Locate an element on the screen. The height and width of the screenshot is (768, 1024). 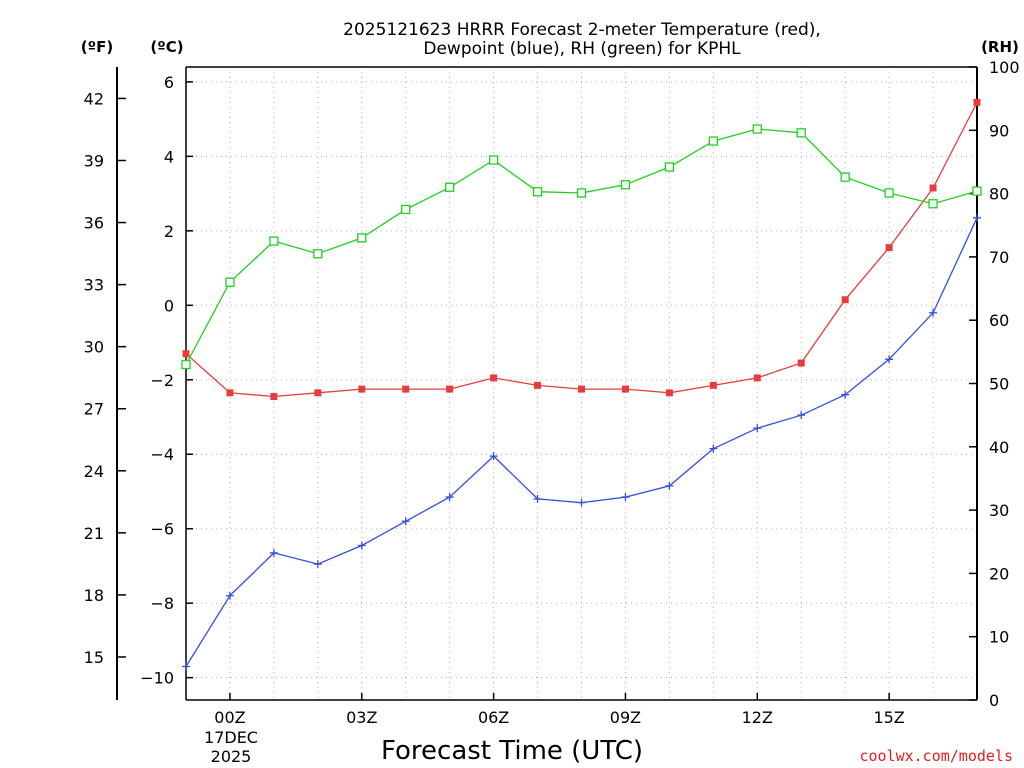
x-axis-label: Forecast Time (UTC) is located at coordinates (512, 751).